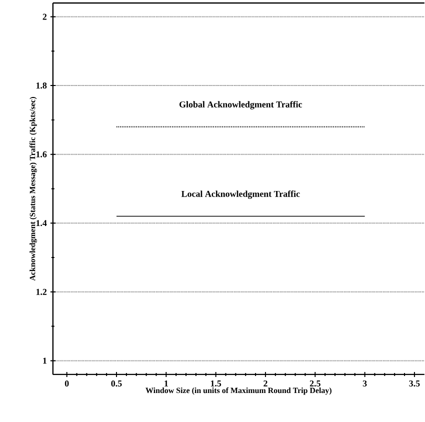 Image resolution: width=425 pixels, height=422 pixels. Describe the element at coordinates (315, 383) in the screenshot. I see `x-tick-label: 2.5` at that location.